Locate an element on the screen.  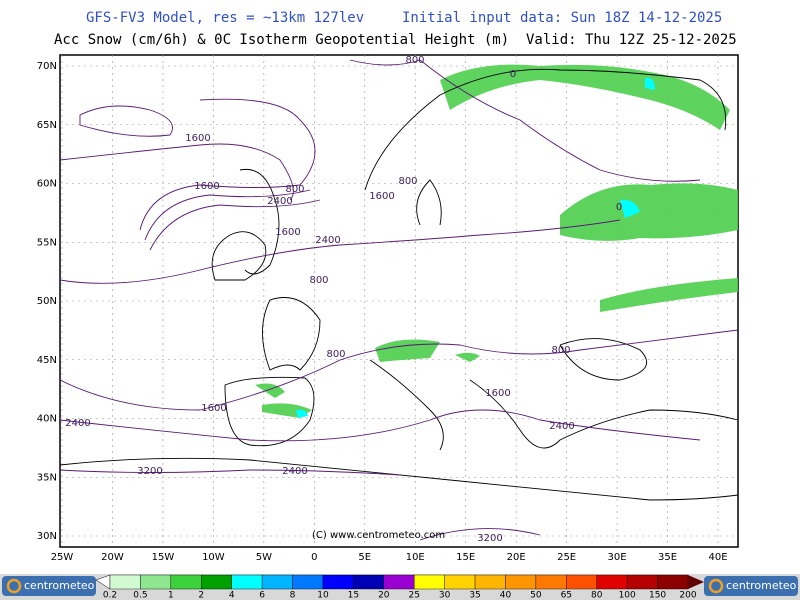
legend-label: 0.2 is located at coordinates (110, 595).